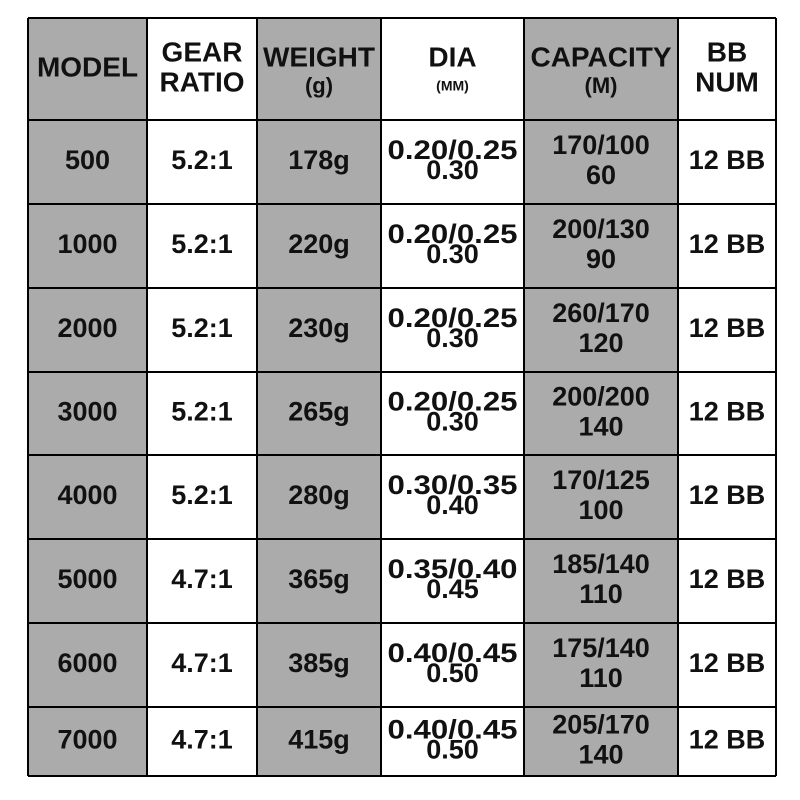 The width and height of the screenshot is (800, 800). What do you see at coordinates (87, 66) in the screenshot?
I see `header-label: MODEL` at bounding box center [87, 66].